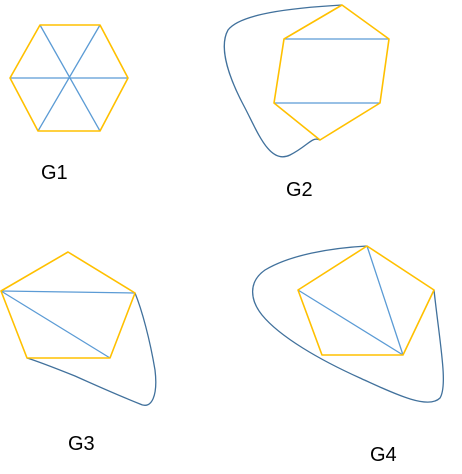 The image size is (462, 474). I want to click on graph-label-g1: G1, so click(54, 173).